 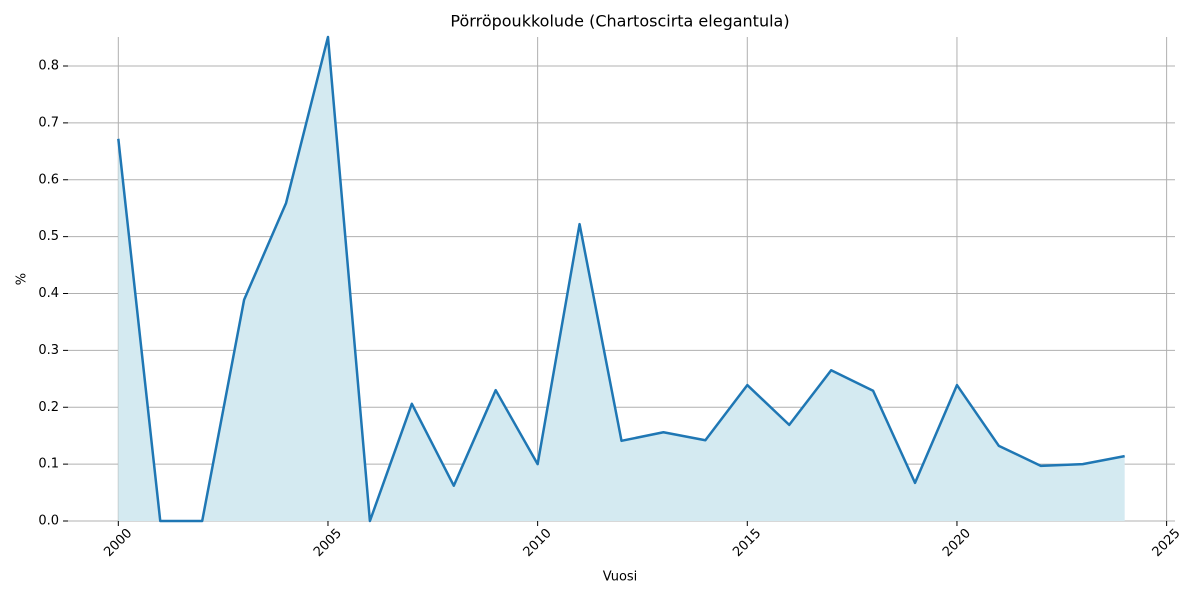 What do you see at coordinates (48, 122) in the screenshot?
I see `y-tick-label: 0.7` at bounding box center [48, 122].